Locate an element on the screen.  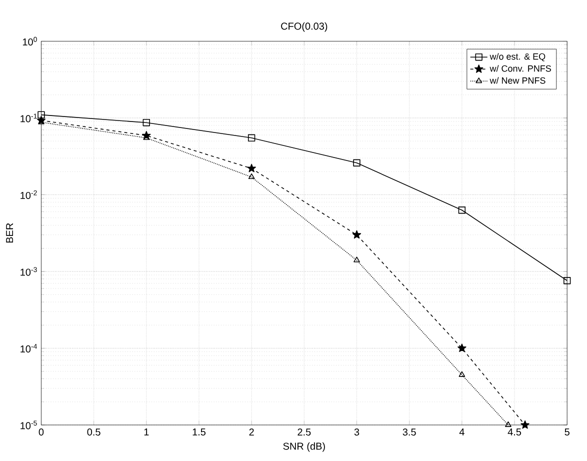
x-tick-label: 4 is located at coordinates (461, 432).